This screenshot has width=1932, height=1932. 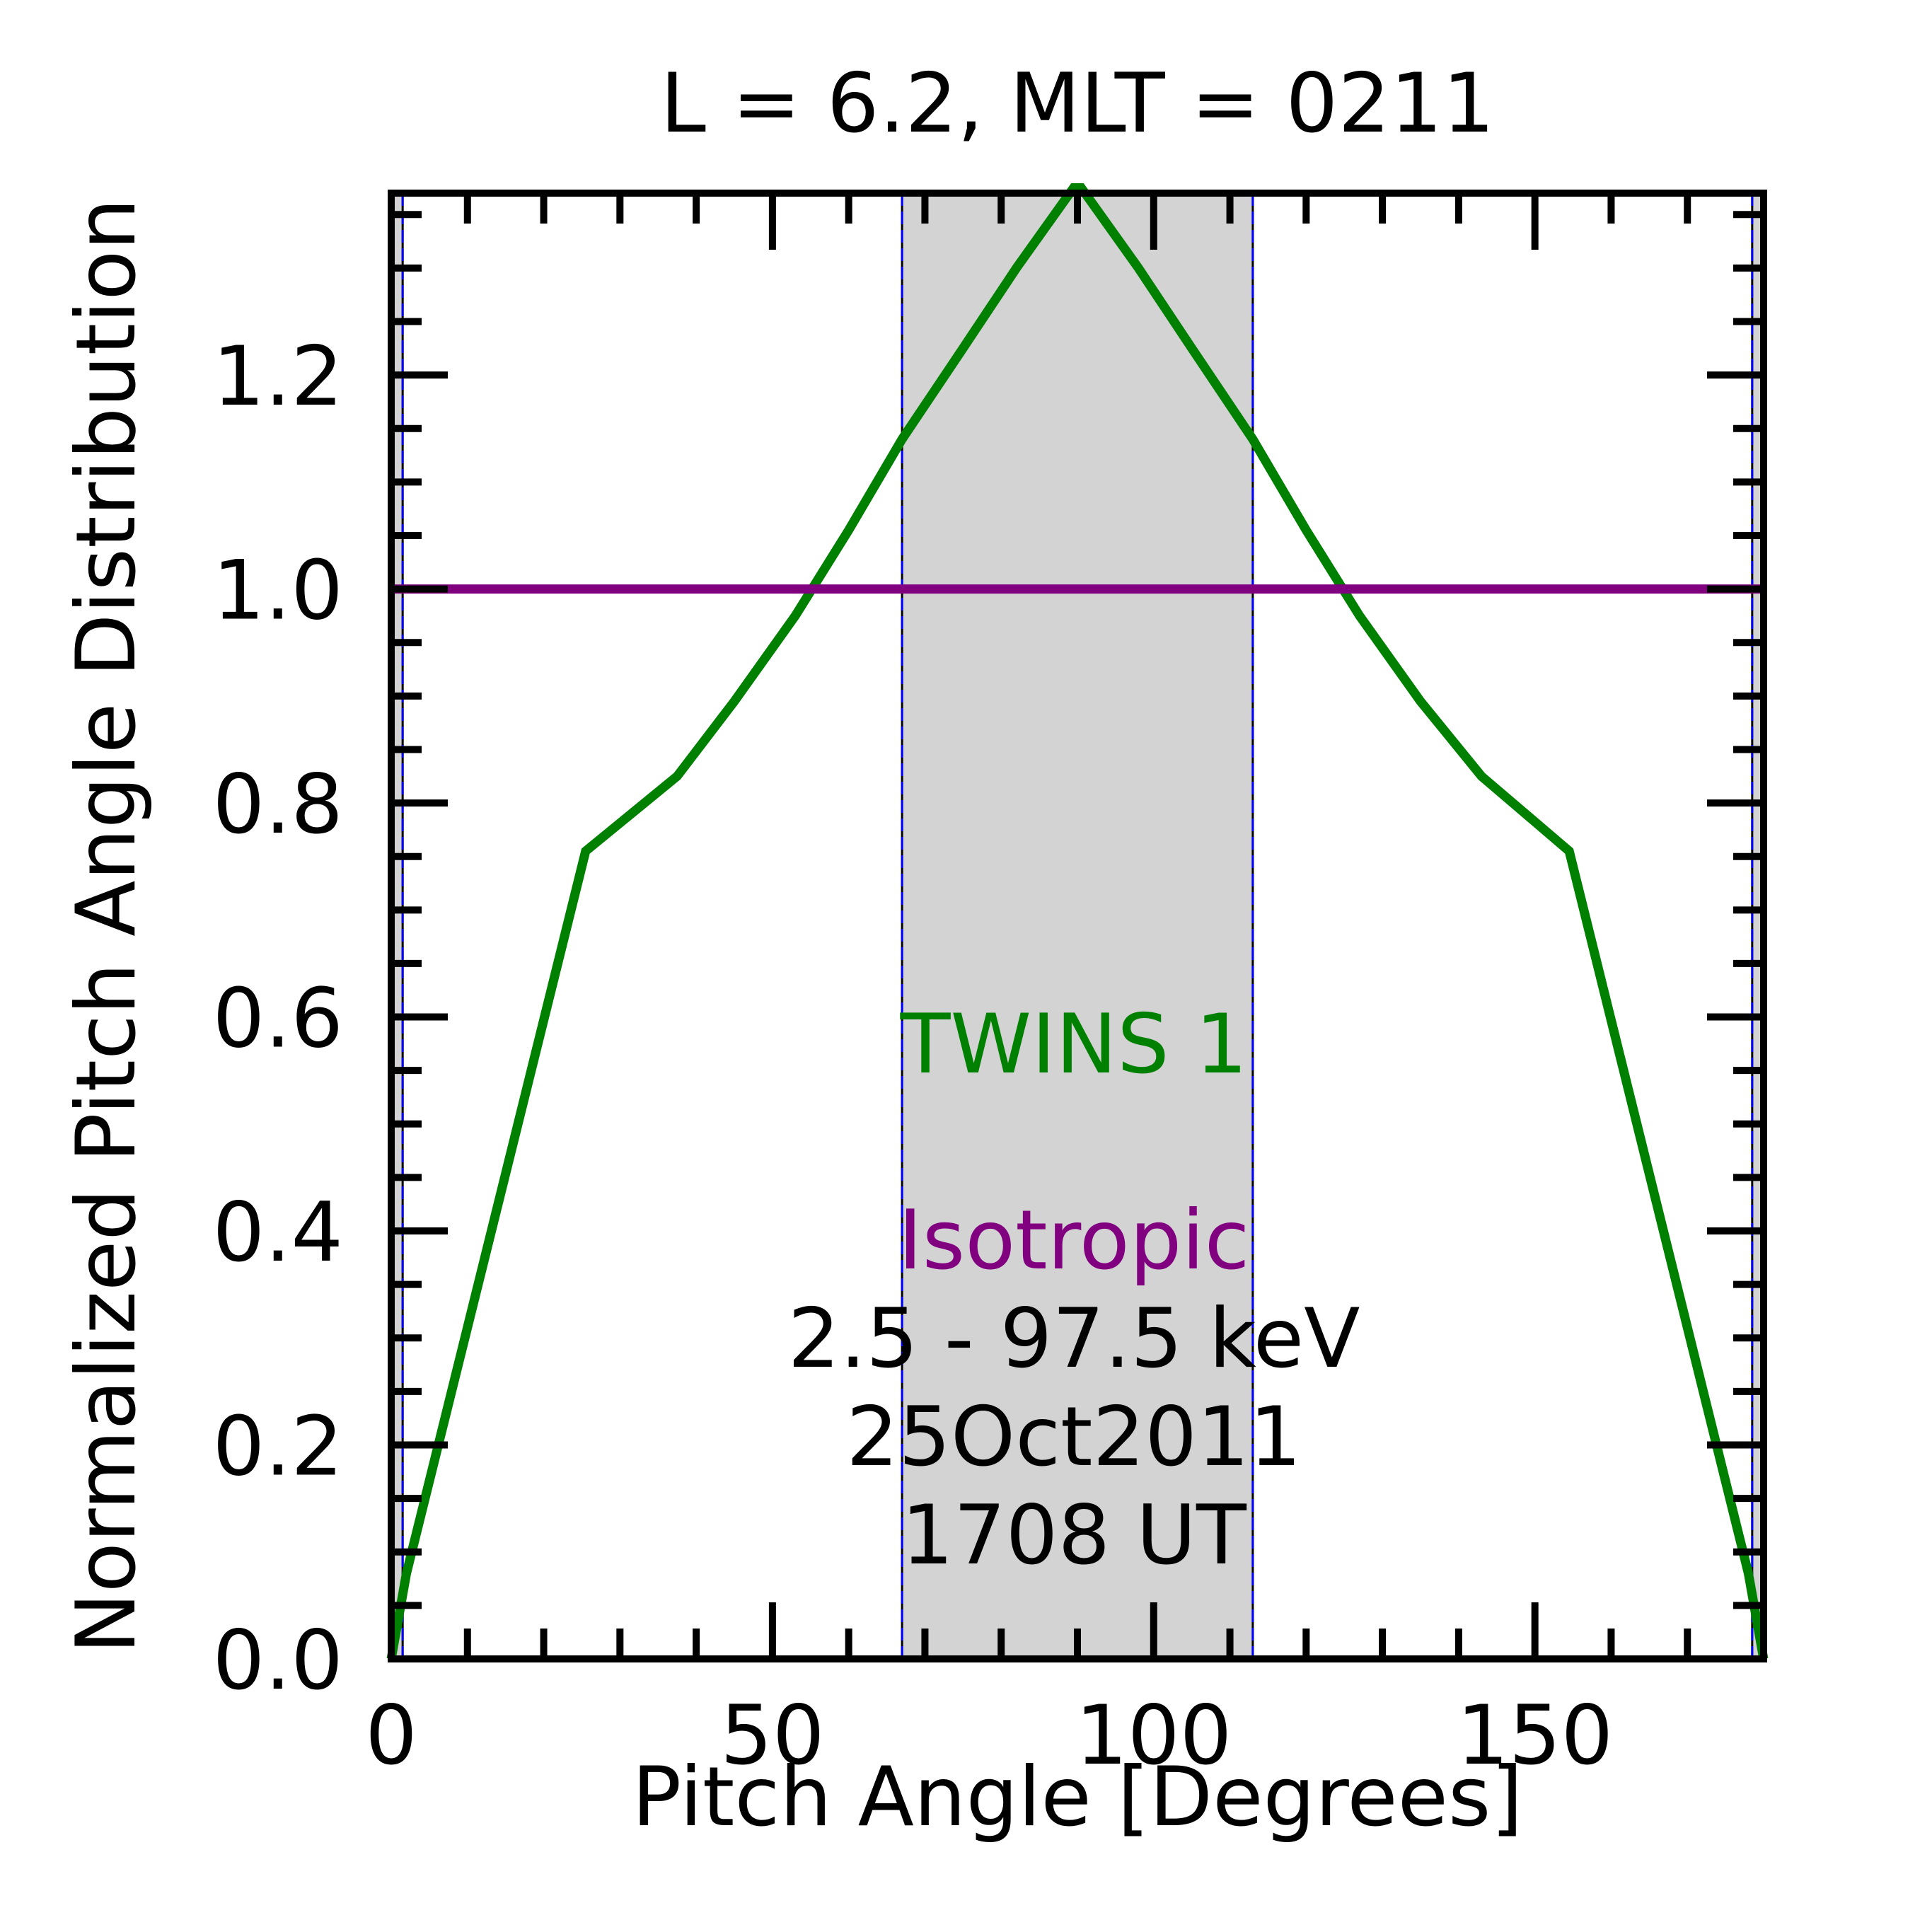 I want to click on y-tick-label-1.2: 1.2, so click(x=278, y=376).